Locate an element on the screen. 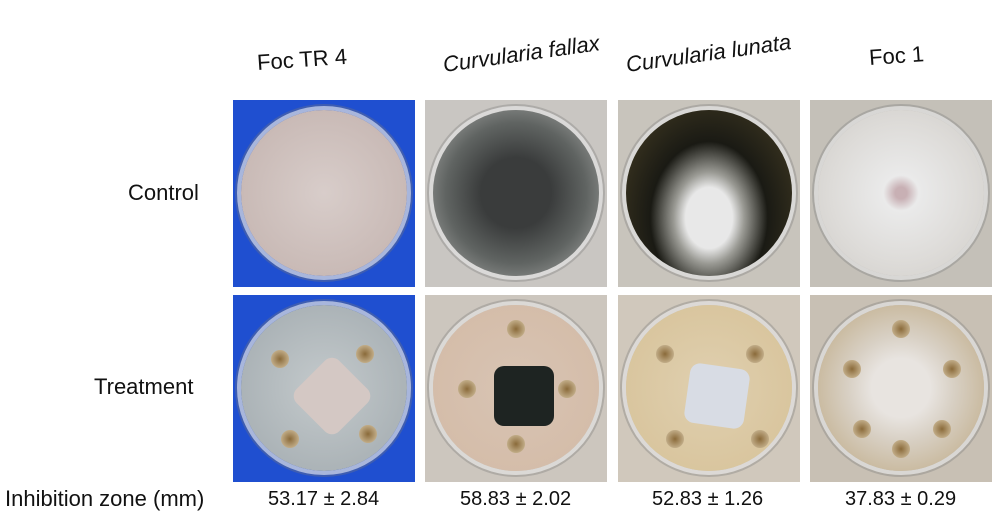 The height and width of the screenshot is (518, 1000). inhibition-value-curvularia-lunata: 52.83 ± 1.26 is located at coordinates (708, 499).